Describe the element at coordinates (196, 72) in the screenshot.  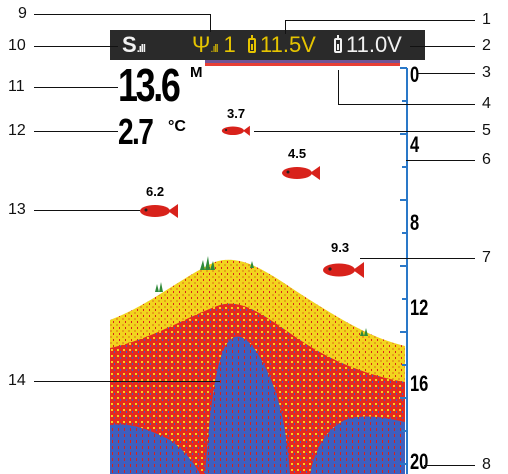
I see `depth-unit: M` at that location.